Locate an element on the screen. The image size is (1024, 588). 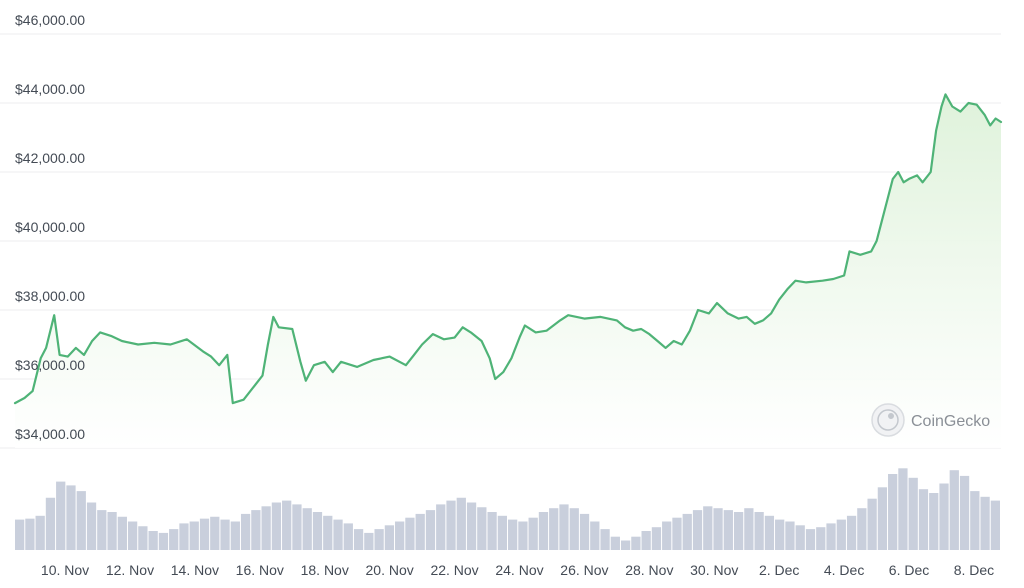
y-tick-label: $44,000.00 is located at coordinates (50, 89).